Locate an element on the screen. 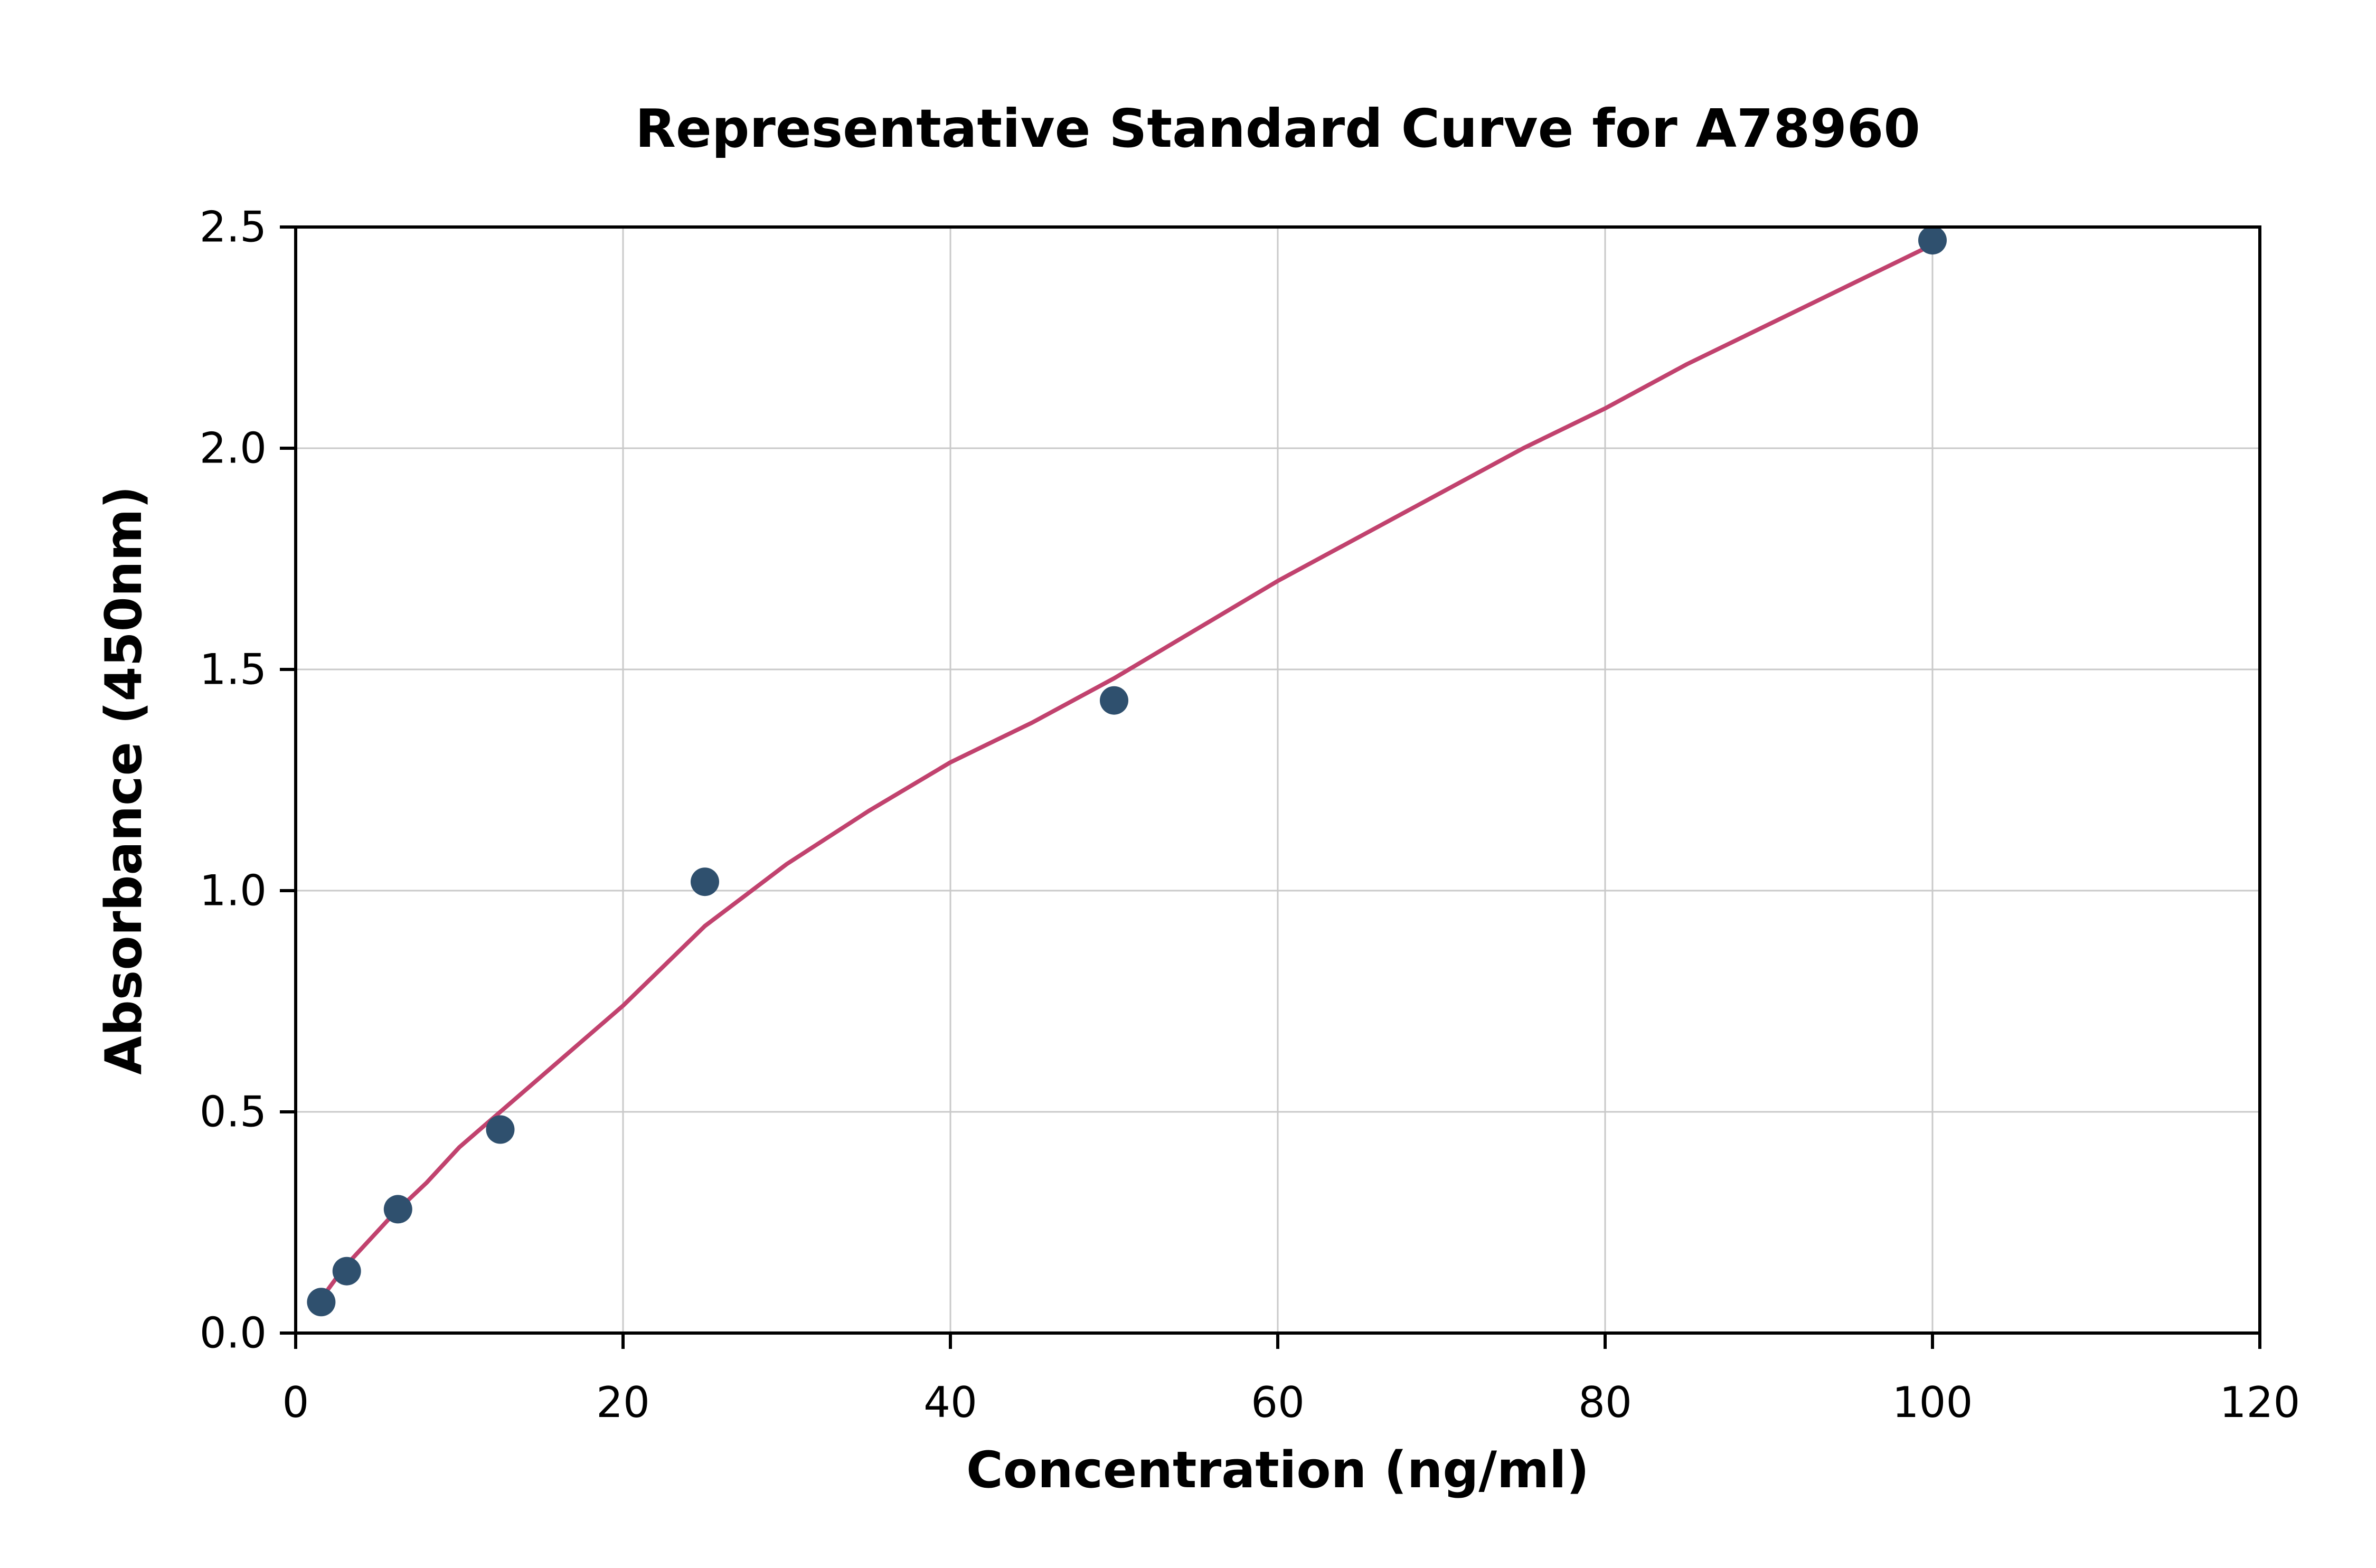 Image resolution: width=2376 pixels, height=1568 pixels. y-axis-ticks: 0.0 0.5 1.0 1.5 2.0 2.5 is located at coordinates (248, 780).